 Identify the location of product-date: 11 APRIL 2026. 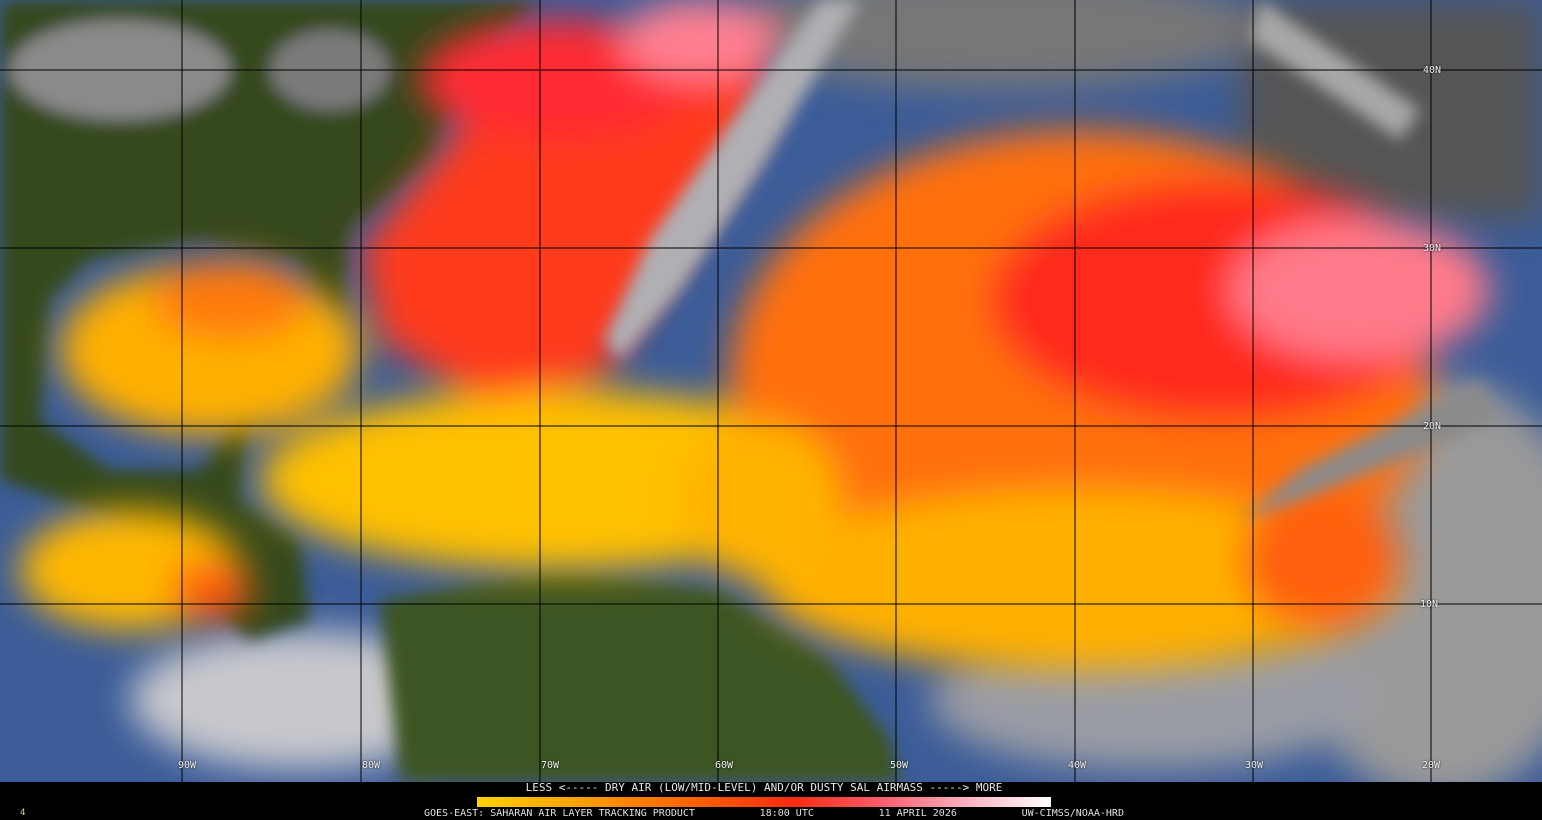
(917, 813).